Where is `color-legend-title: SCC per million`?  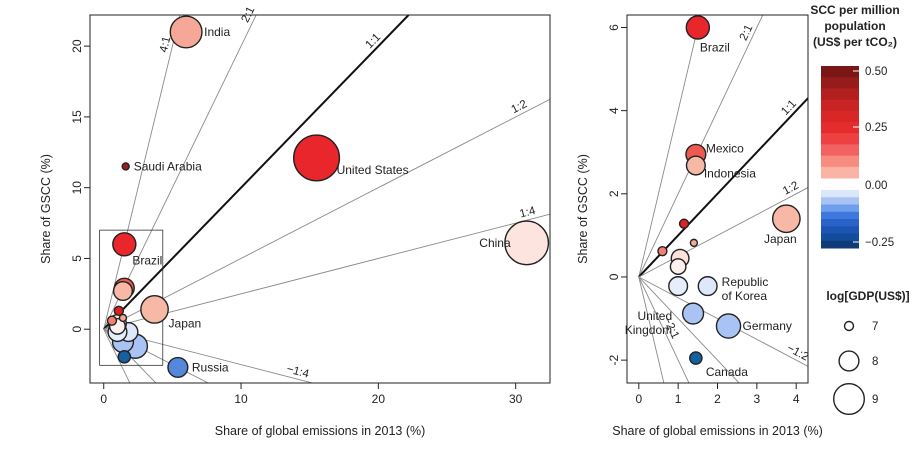 color-legend-title: SCC per million is located at coordinates (854, 10).